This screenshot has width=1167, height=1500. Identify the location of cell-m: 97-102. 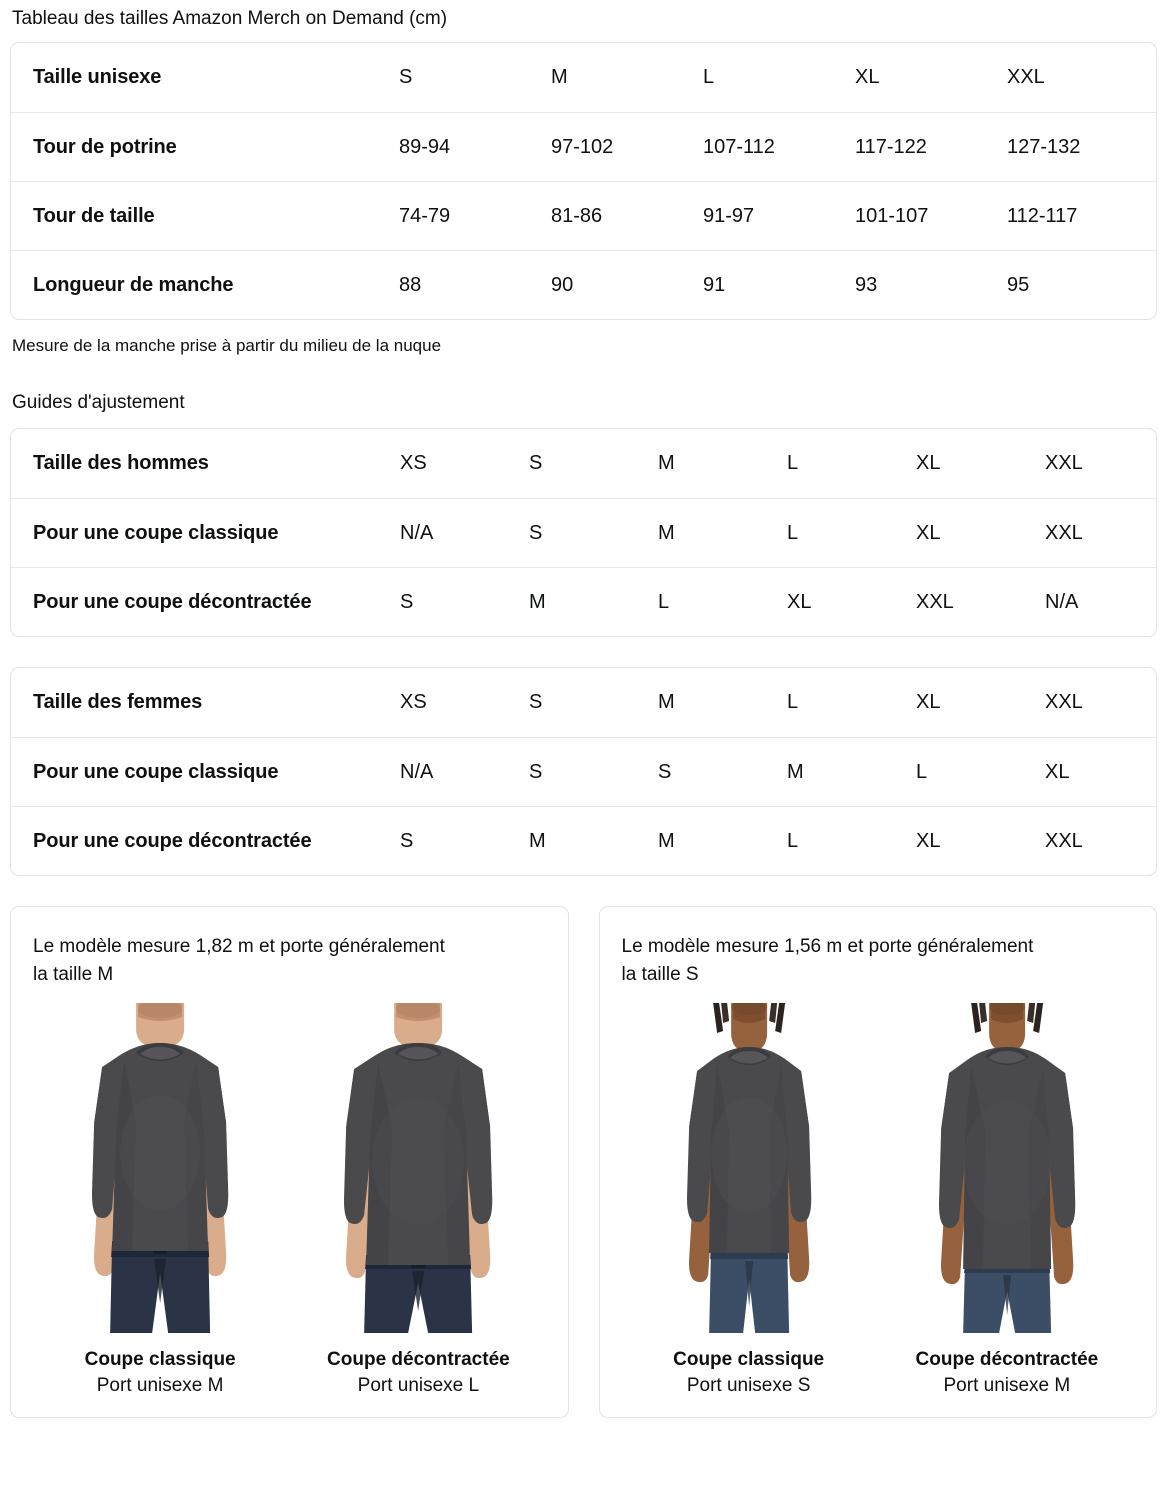
(582, 146).